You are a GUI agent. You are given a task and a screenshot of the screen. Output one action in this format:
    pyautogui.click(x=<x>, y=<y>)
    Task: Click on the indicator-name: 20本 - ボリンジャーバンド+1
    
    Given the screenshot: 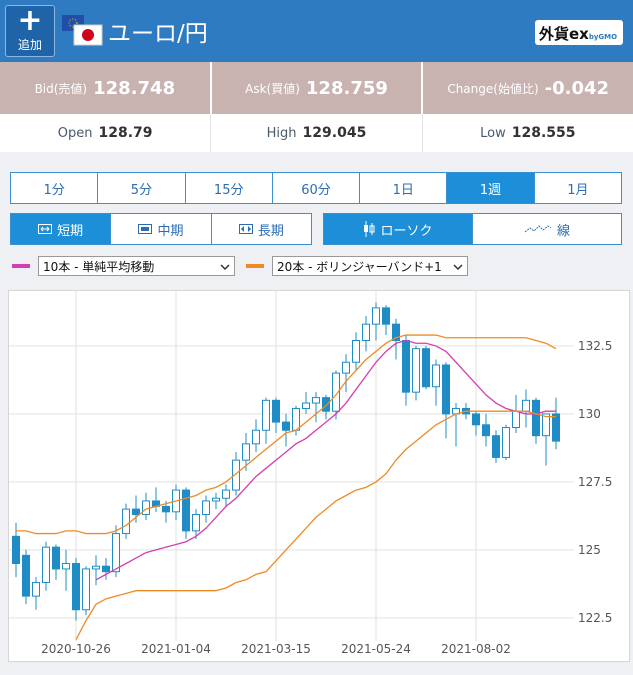 What is the action you would take?
    pyautogui.click(x=359, y=266)
    